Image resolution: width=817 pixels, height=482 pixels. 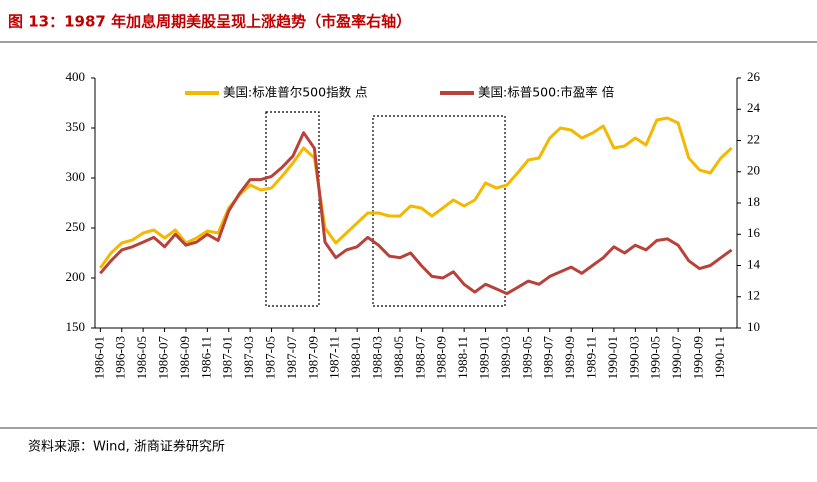 I want to click on x-tick-label: 1986-03, so click(x=120, y=357).